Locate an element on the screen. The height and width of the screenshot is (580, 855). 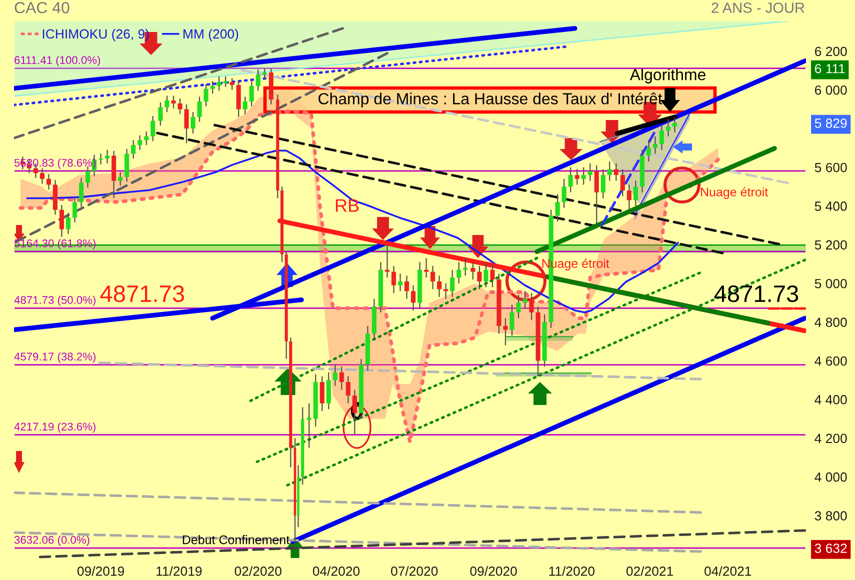
annotation: Nuage étroit is located at coordinates (734, 193).